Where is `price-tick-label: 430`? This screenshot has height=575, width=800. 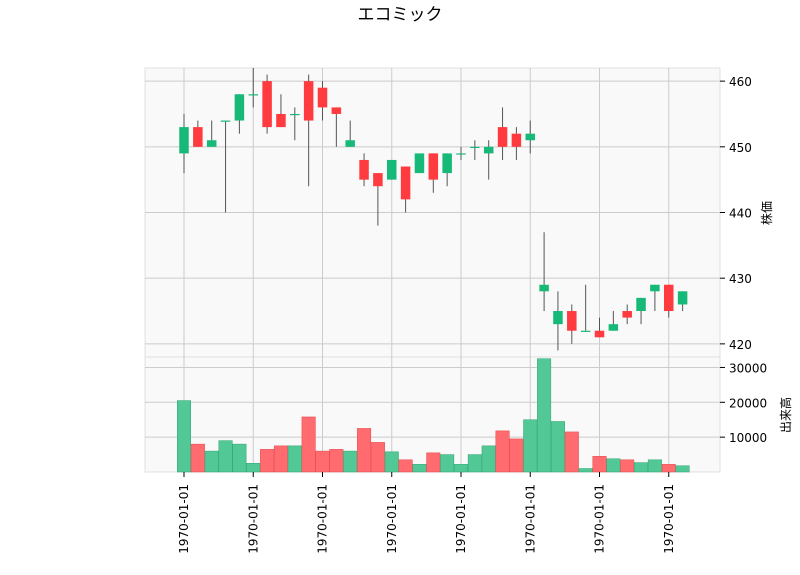
price-tick-label: 430 is located at coordinates (740, 279).